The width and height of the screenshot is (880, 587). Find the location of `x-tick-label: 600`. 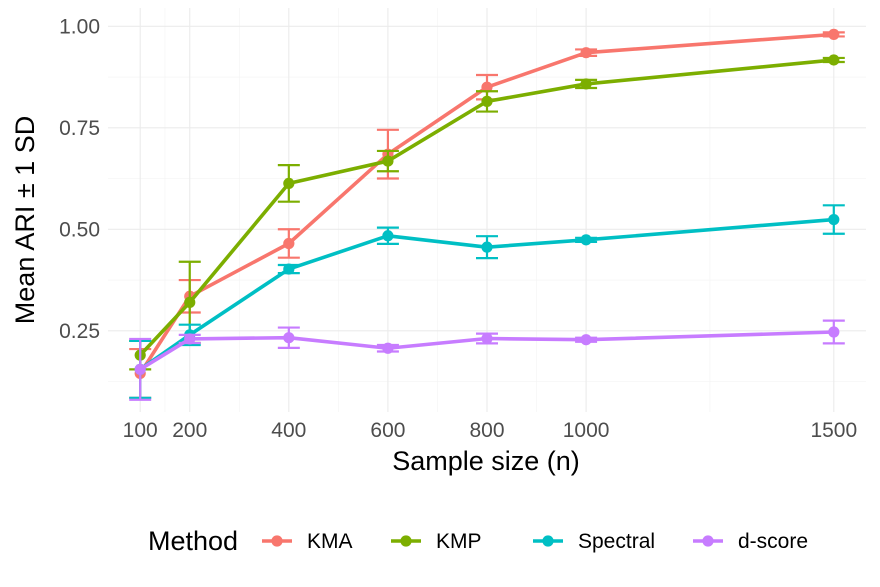

x-tick-label: 600 is located at coordinates (387, 430).